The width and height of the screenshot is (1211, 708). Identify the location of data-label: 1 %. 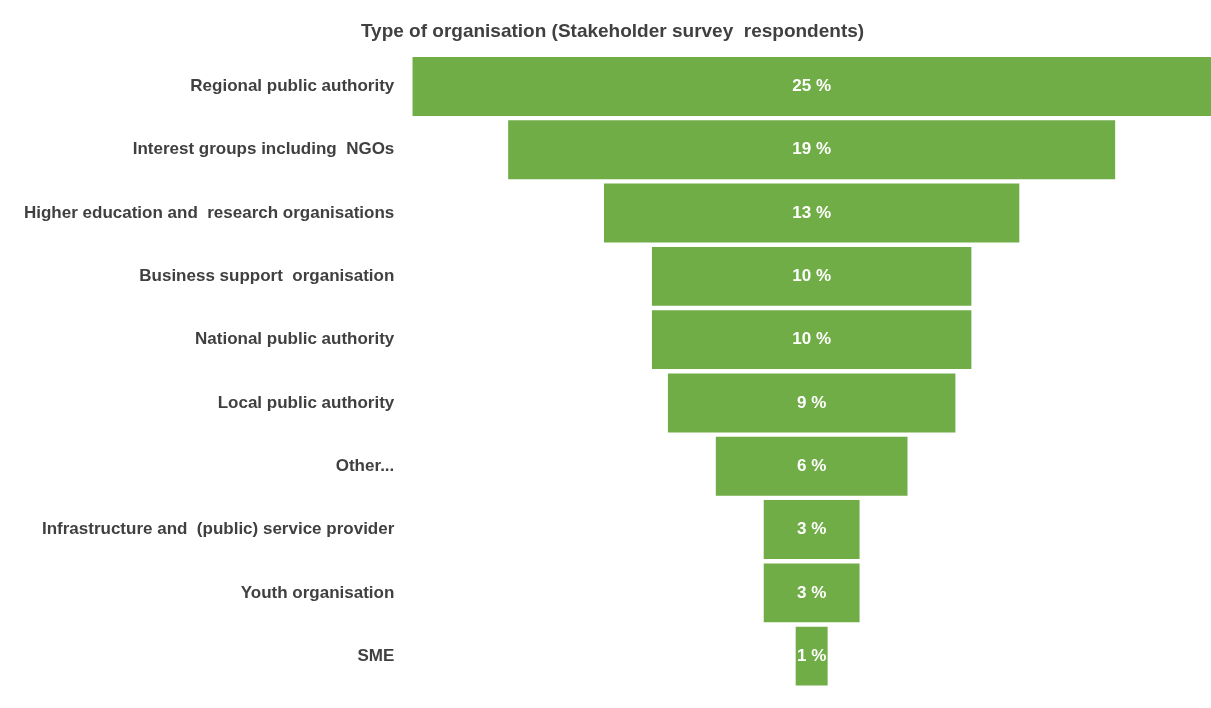
(812, 655).